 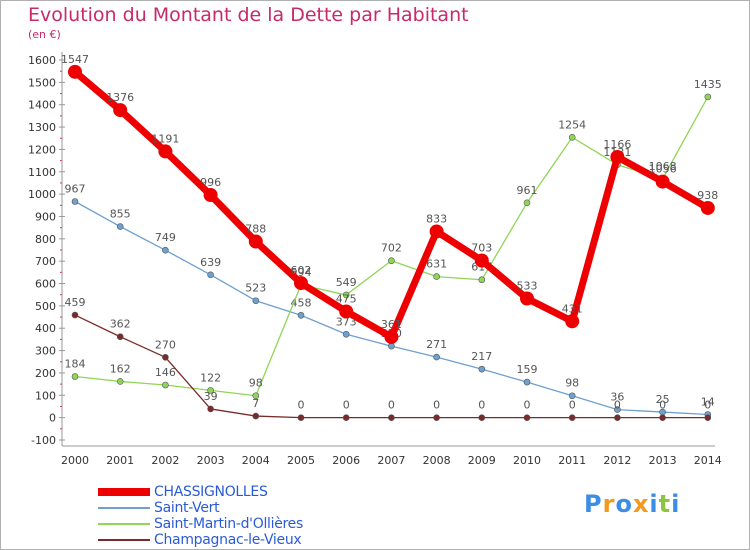 I want to click on y-tick-label: 900, so click(x=45, y=216).